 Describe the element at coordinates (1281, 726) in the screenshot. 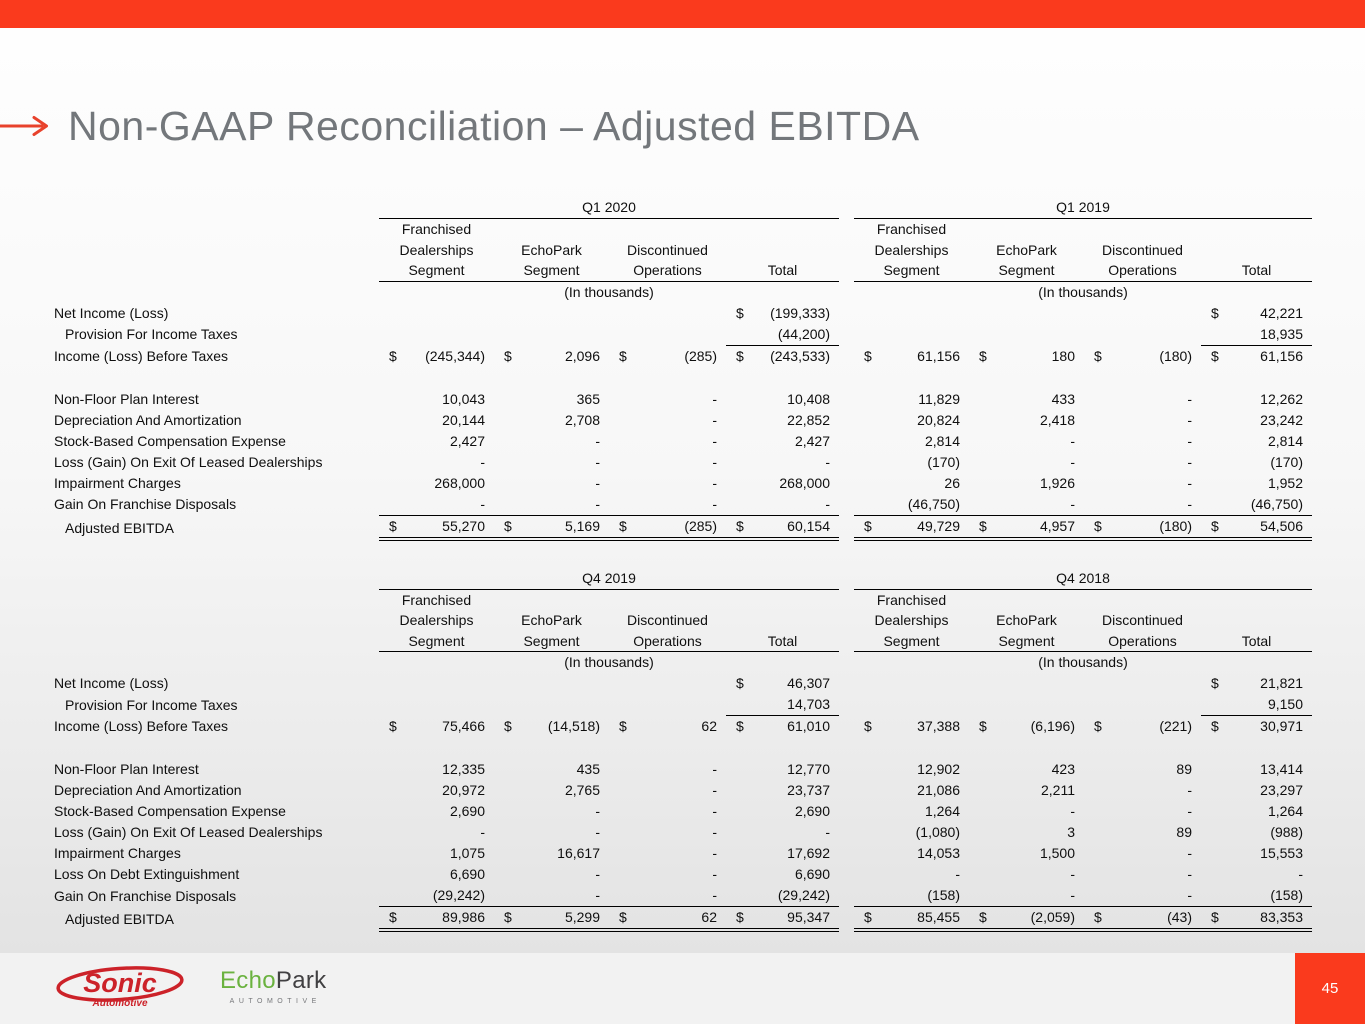

I see `cell-value: 30,971` at that location.